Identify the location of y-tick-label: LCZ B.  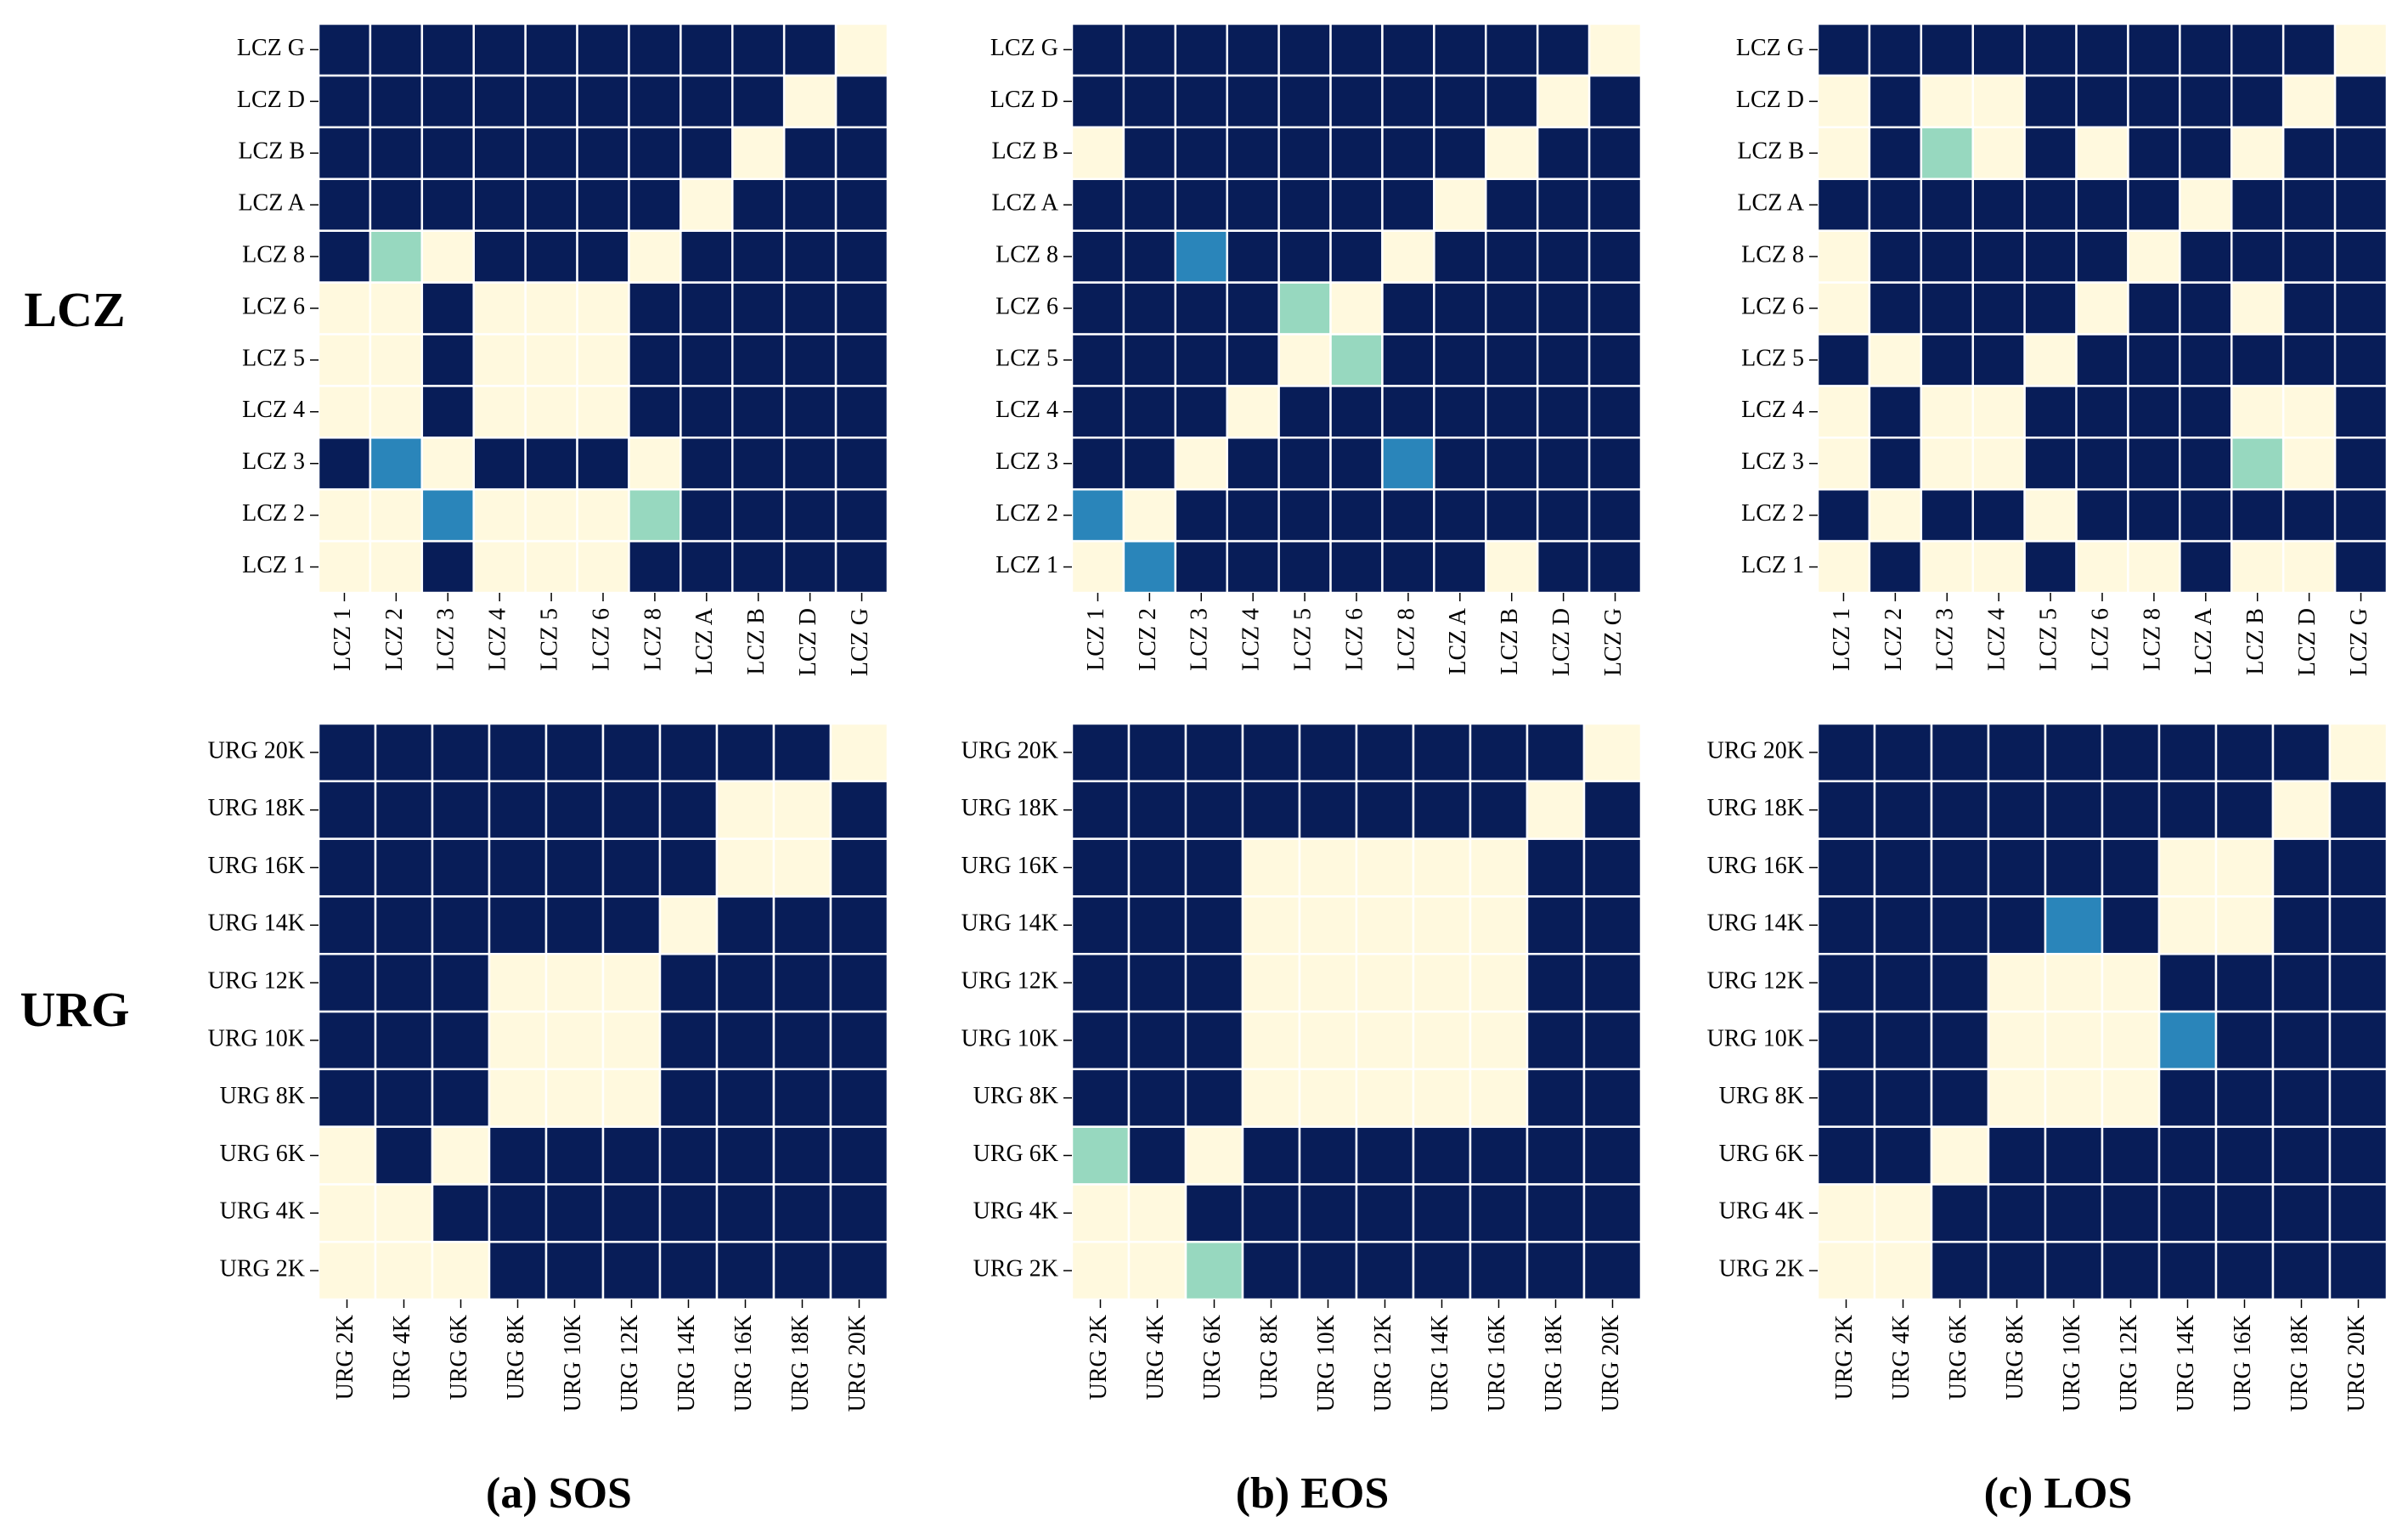
(272, 151).